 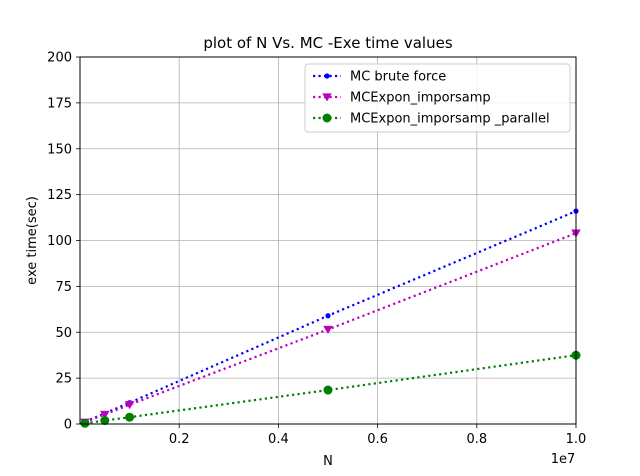 What do you see at coordinates (59, 58) in the screenshot?
I see `y-tick-label: 200` at bounding box center [59, 58].